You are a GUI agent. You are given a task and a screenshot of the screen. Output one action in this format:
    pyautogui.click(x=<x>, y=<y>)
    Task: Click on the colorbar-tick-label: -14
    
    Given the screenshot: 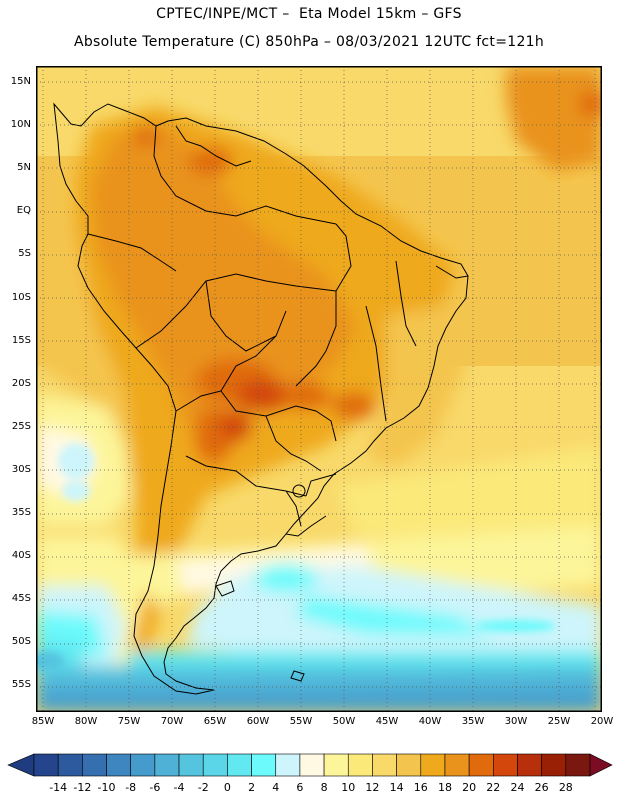 What is the action you would take?
    pyautogui.click(x=58, y=787)
    